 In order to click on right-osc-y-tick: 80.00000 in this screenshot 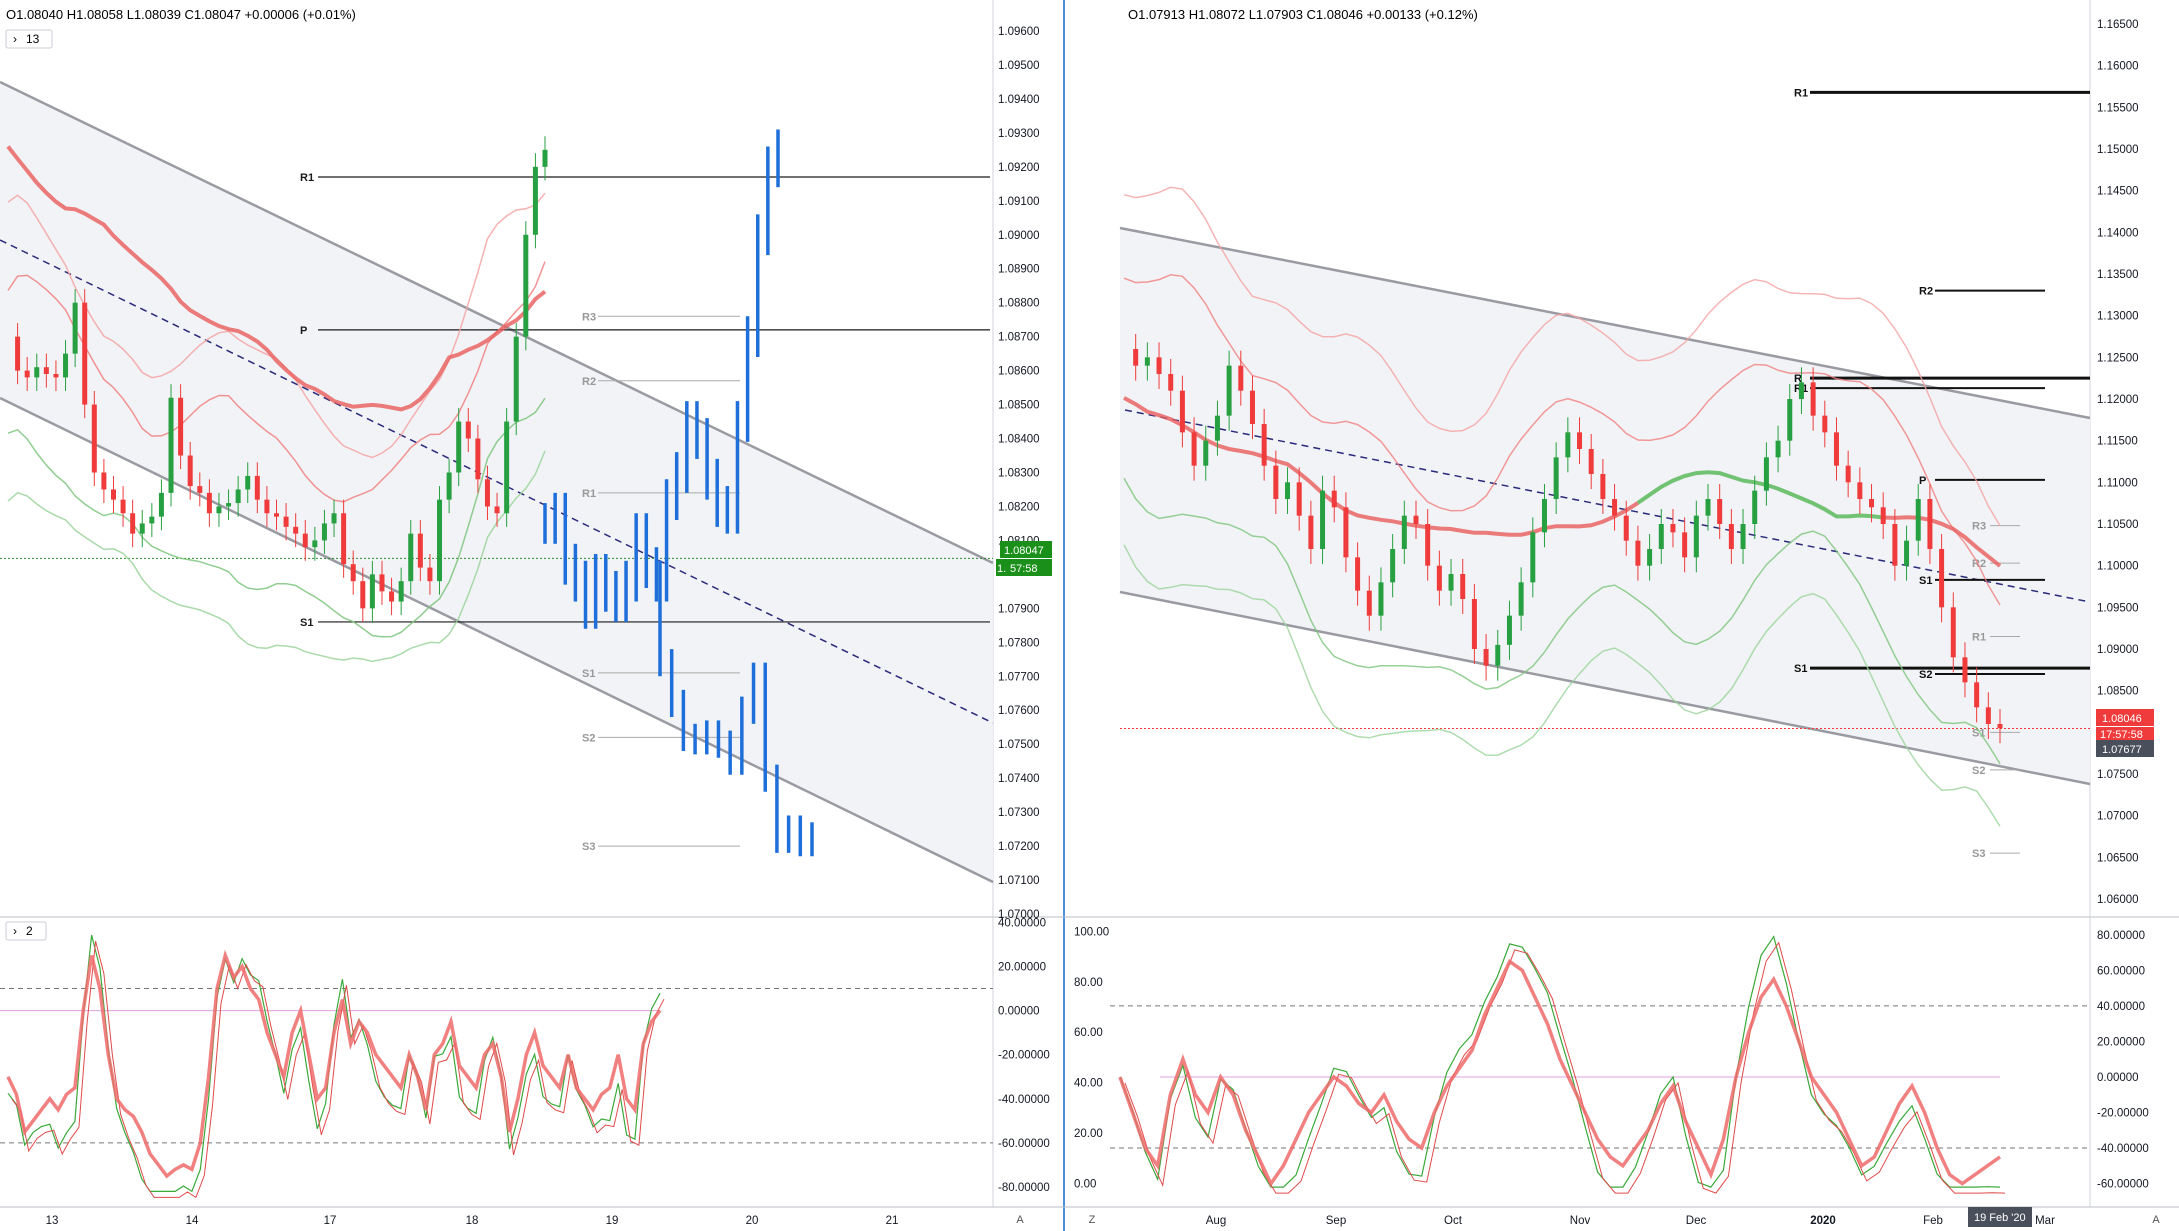, I will do `click(2121, 936)`.